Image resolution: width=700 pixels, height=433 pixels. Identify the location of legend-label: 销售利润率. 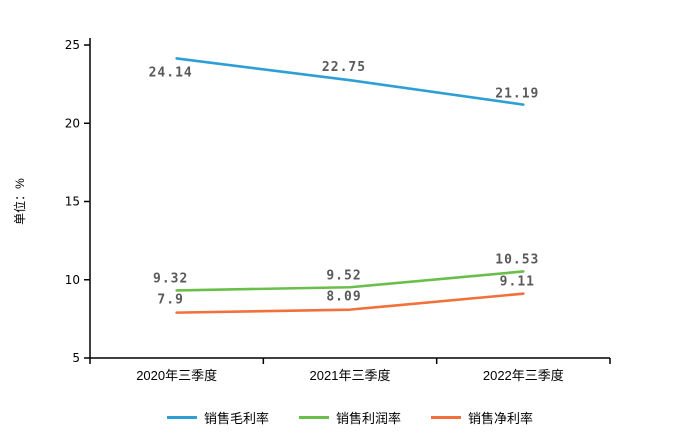
(368, 418).